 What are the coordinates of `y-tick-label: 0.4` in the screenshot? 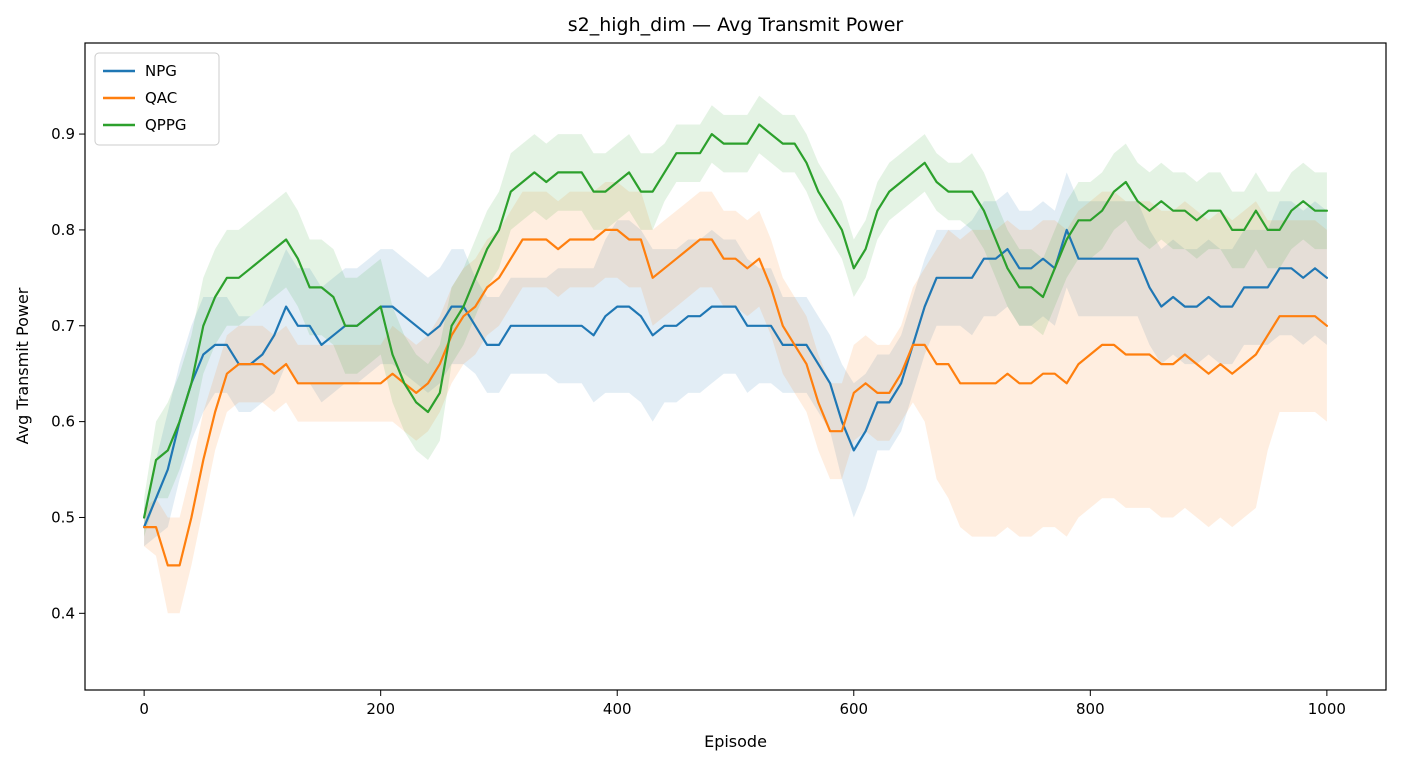 It's located at (63, 613).